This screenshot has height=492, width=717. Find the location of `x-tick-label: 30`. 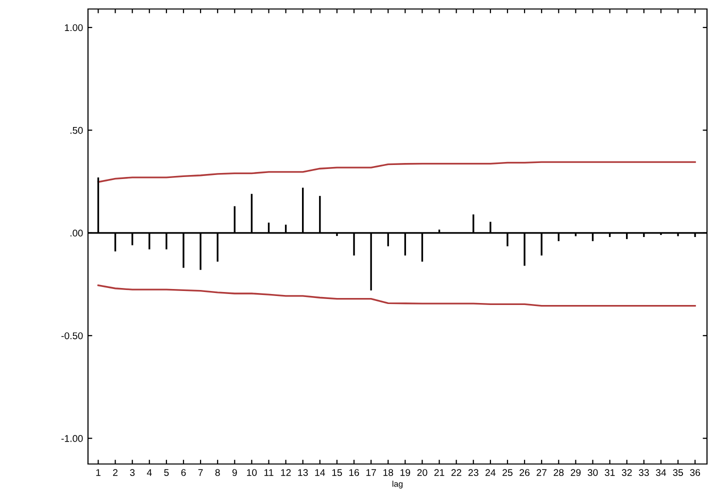

x-tick-label: 30 is located at coordinates (593, 472).